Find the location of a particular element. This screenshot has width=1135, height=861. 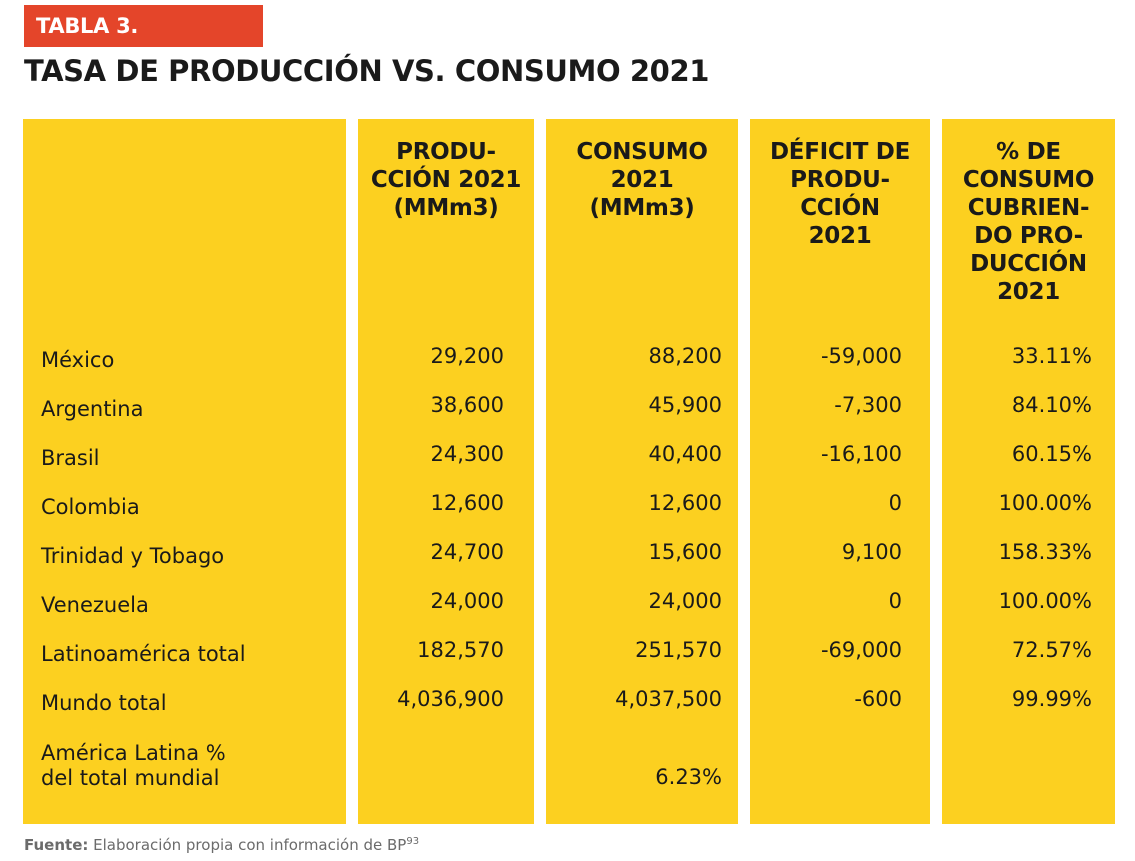

cell-deficit: 9,100 is located at coordinates (871, 552).